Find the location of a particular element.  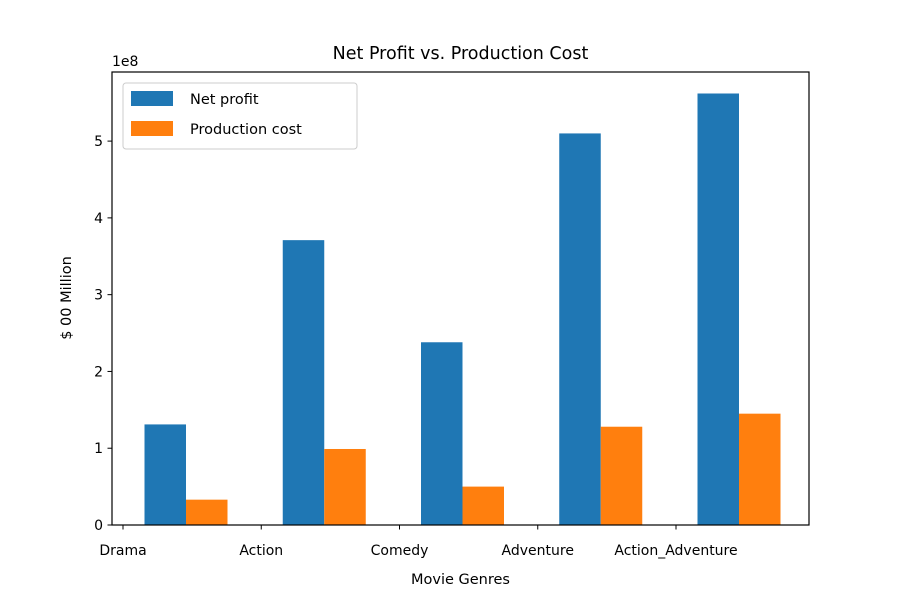

x-tick-label: Comedy is located at coordinates (400, 551).